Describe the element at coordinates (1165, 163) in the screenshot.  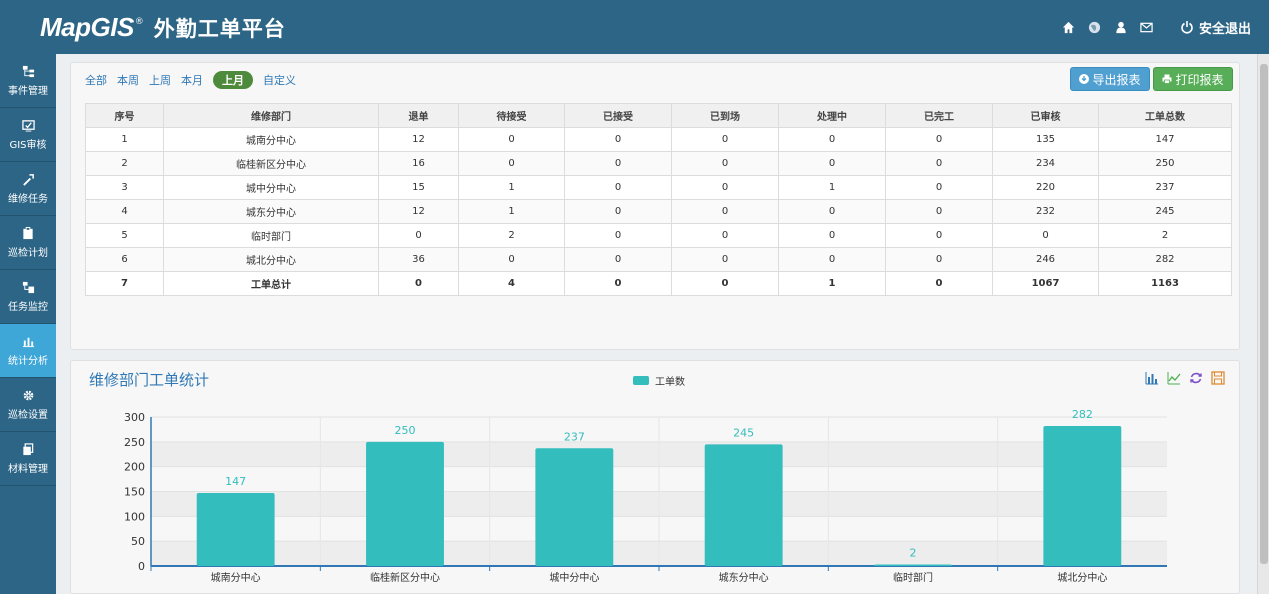
I see `cell: 250` at that location.